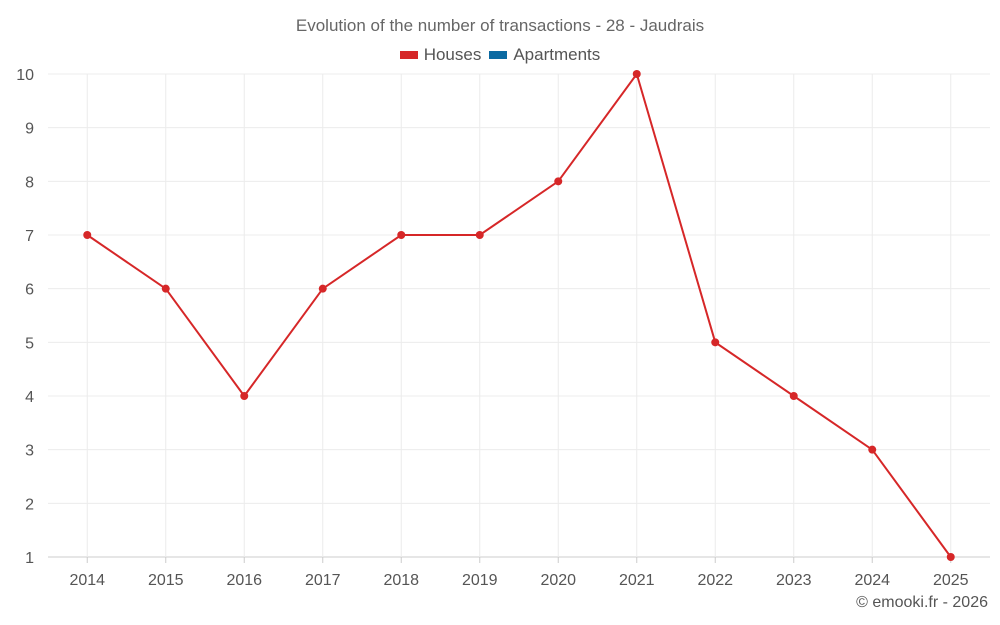  I want to click on data-point-houses-2017, so click(322, 288).